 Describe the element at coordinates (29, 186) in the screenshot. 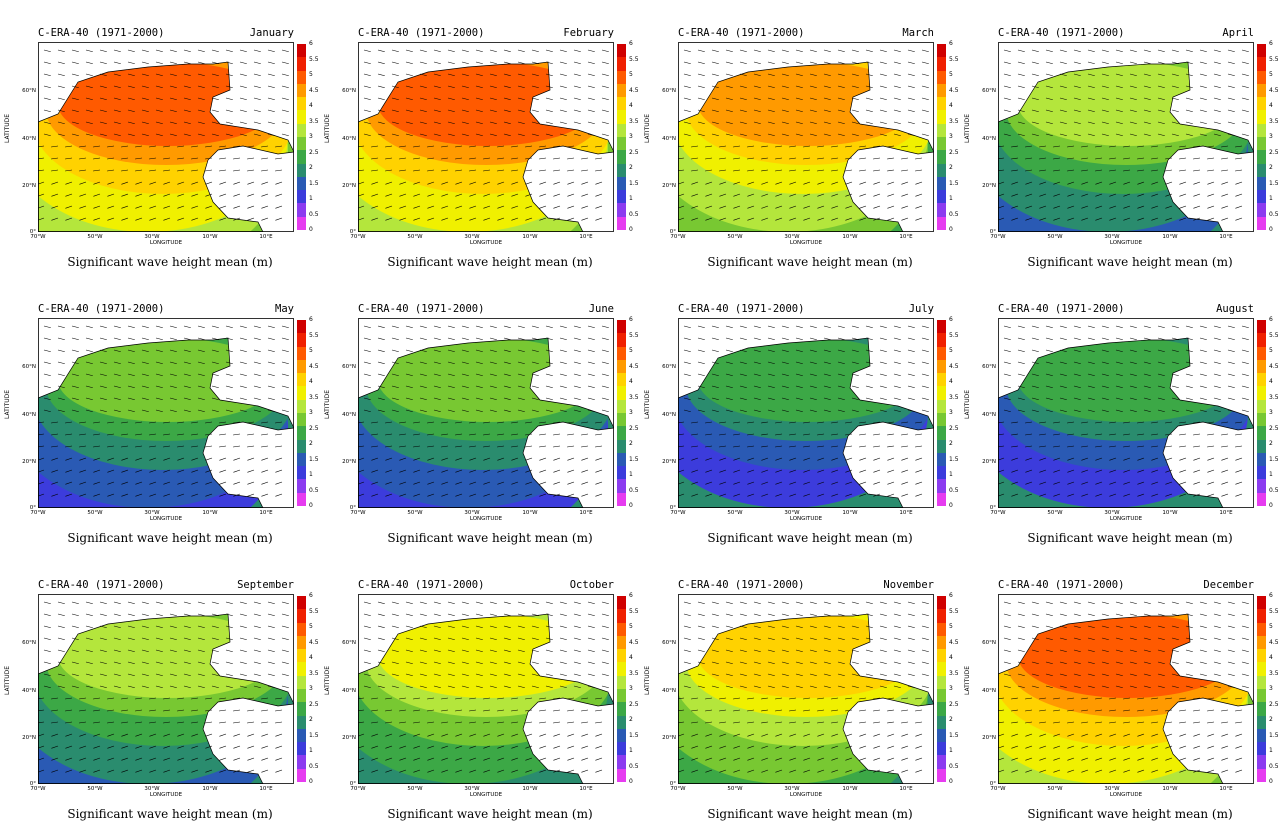

I see `y-tick-label: 20°N` at that location.